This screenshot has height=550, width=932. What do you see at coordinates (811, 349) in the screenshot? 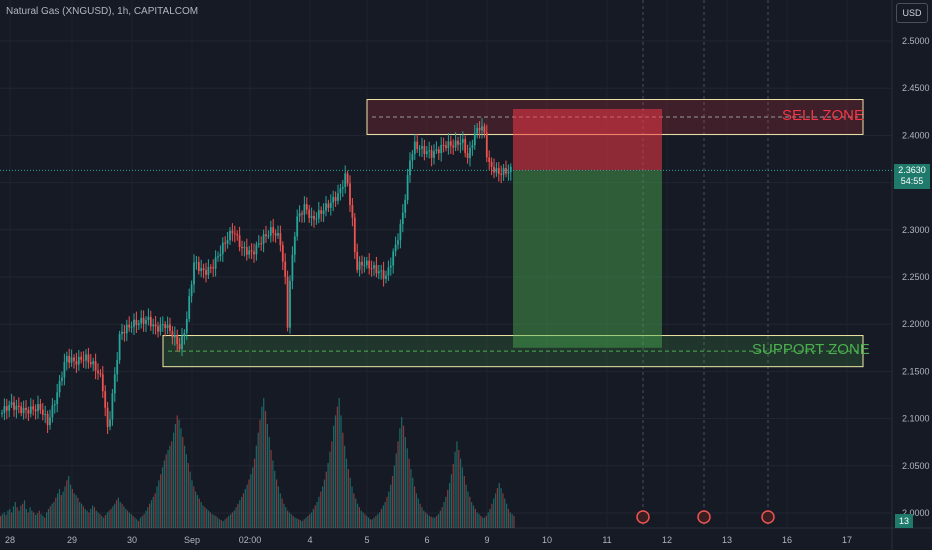
I see `support-zone-label: SUPPORT ZONE` at bounding box center [811, 349].